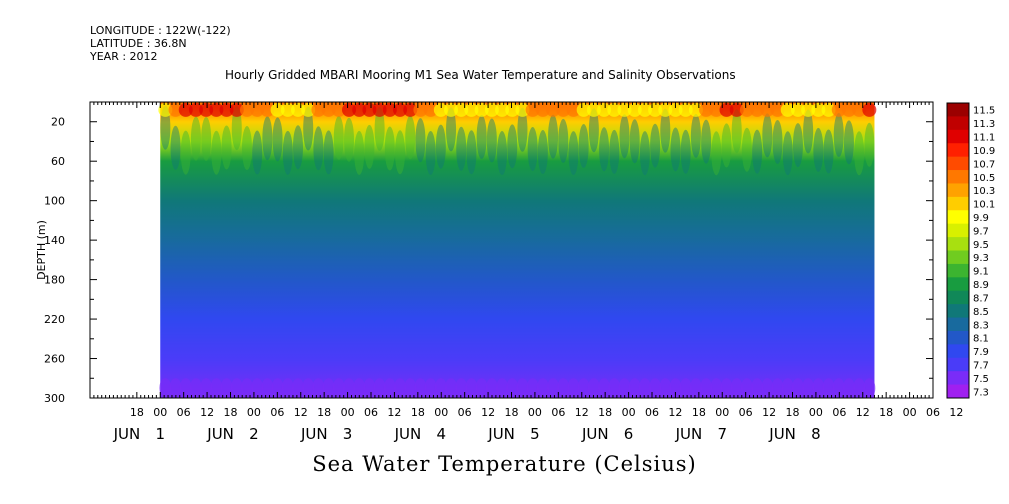 Image resolution: width=1009 pixels, height=504 pixels. I want to click on colorbar-label: 10.9, so click(984, 151).